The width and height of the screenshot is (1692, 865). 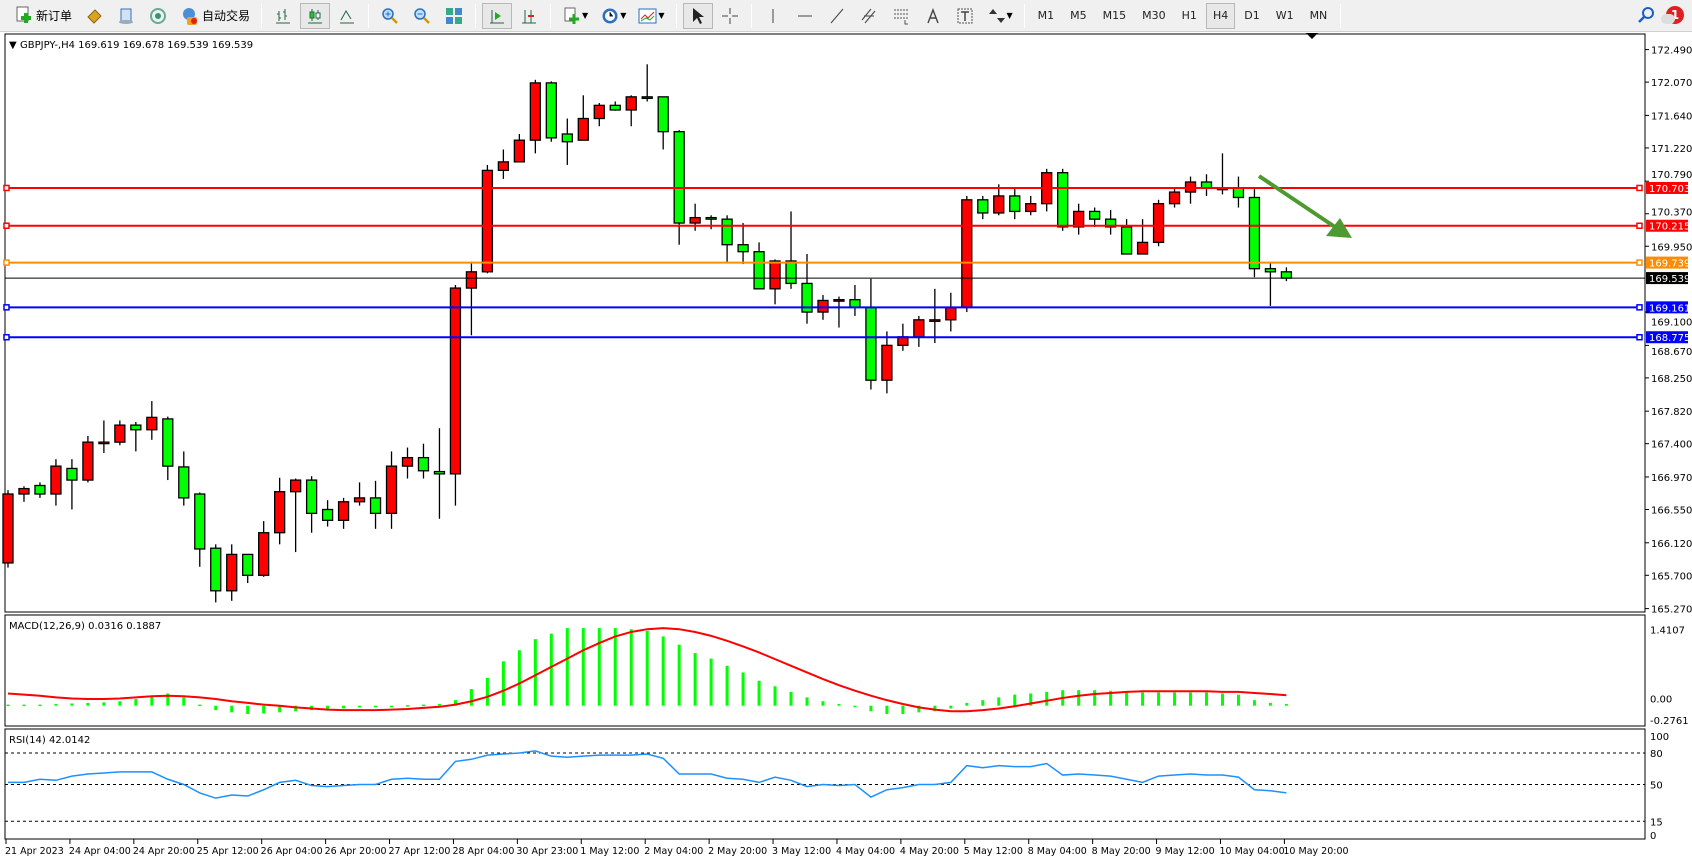 What do you see at coordinates (1646, 15) in the screenshot?
I see `search-icon` at bounding box center [1646, 15].